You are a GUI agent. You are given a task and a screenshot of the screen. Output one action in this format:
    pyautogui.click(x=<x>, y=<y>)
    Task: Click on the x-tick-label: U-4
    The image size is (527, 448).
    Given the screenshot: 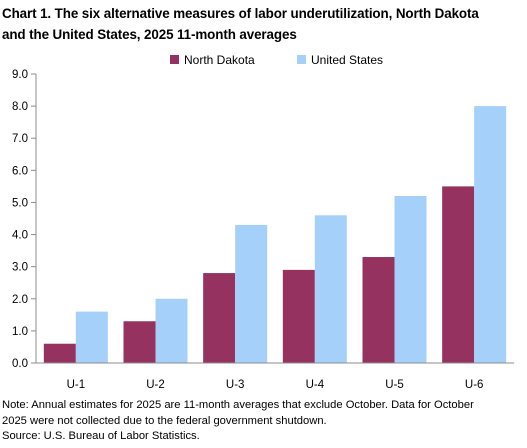 What is the action you would take?
    pyautogui.click(x=315, y=385)
    